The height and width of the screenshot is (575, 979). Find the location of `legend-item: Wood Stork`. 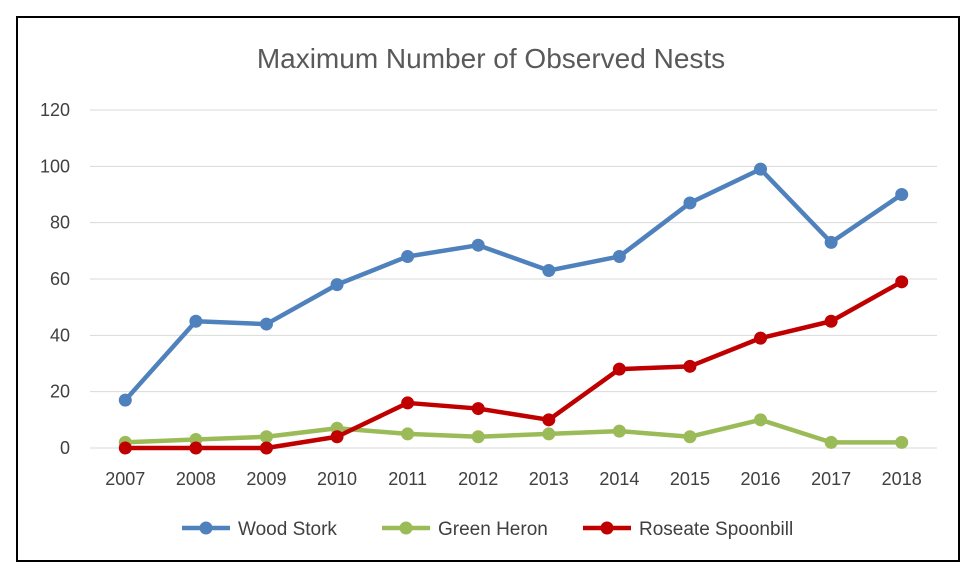

legend-item: Wood Stork is located at coordinates (259, 529).